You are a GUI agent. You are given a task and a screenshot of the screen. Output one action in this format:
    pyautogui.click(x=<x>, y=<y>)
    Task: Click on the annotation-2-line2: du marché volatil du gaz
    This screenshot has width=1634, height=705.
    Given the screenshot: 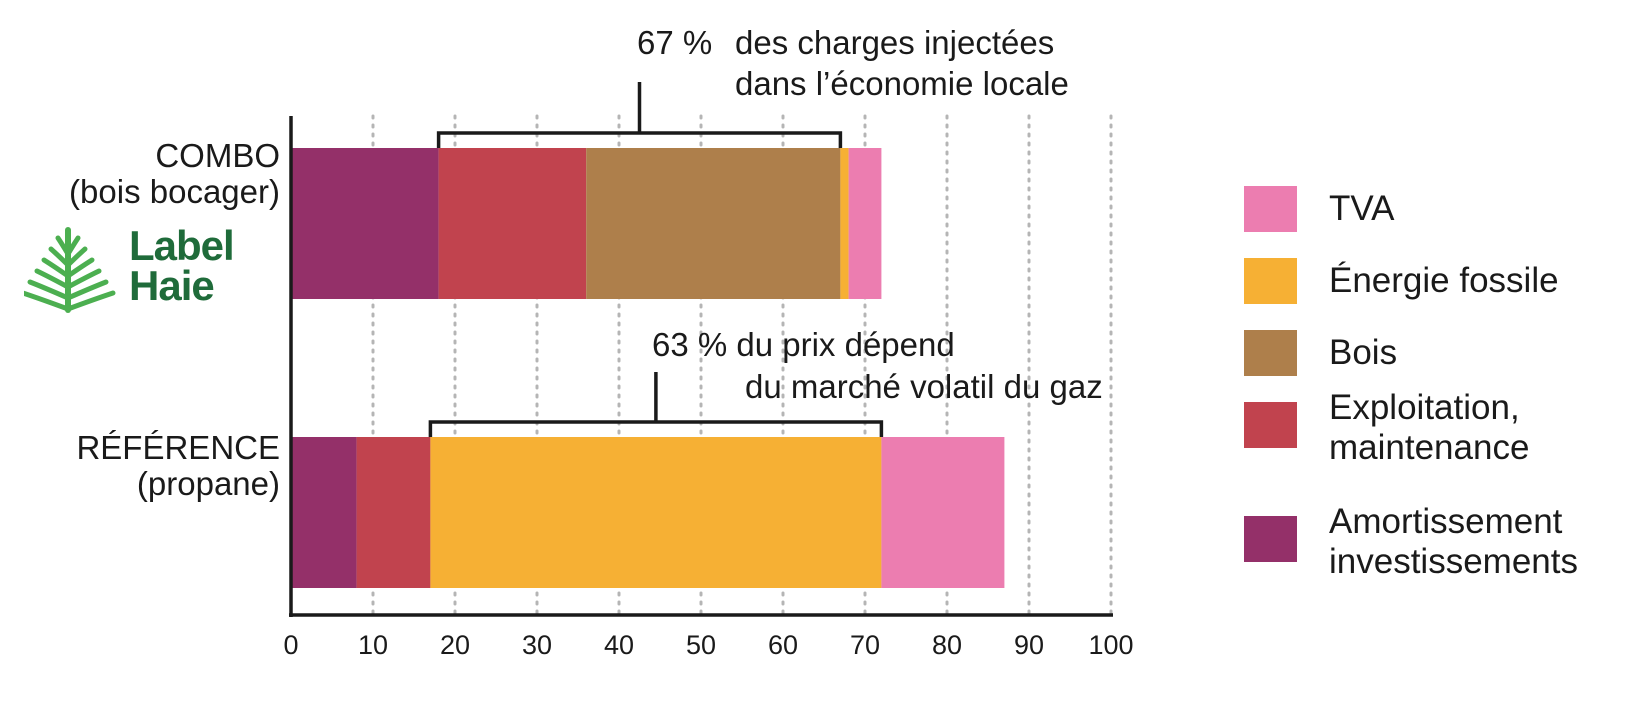 What is the action you would take?
    pyautogui.click(x=924, y=386)
    